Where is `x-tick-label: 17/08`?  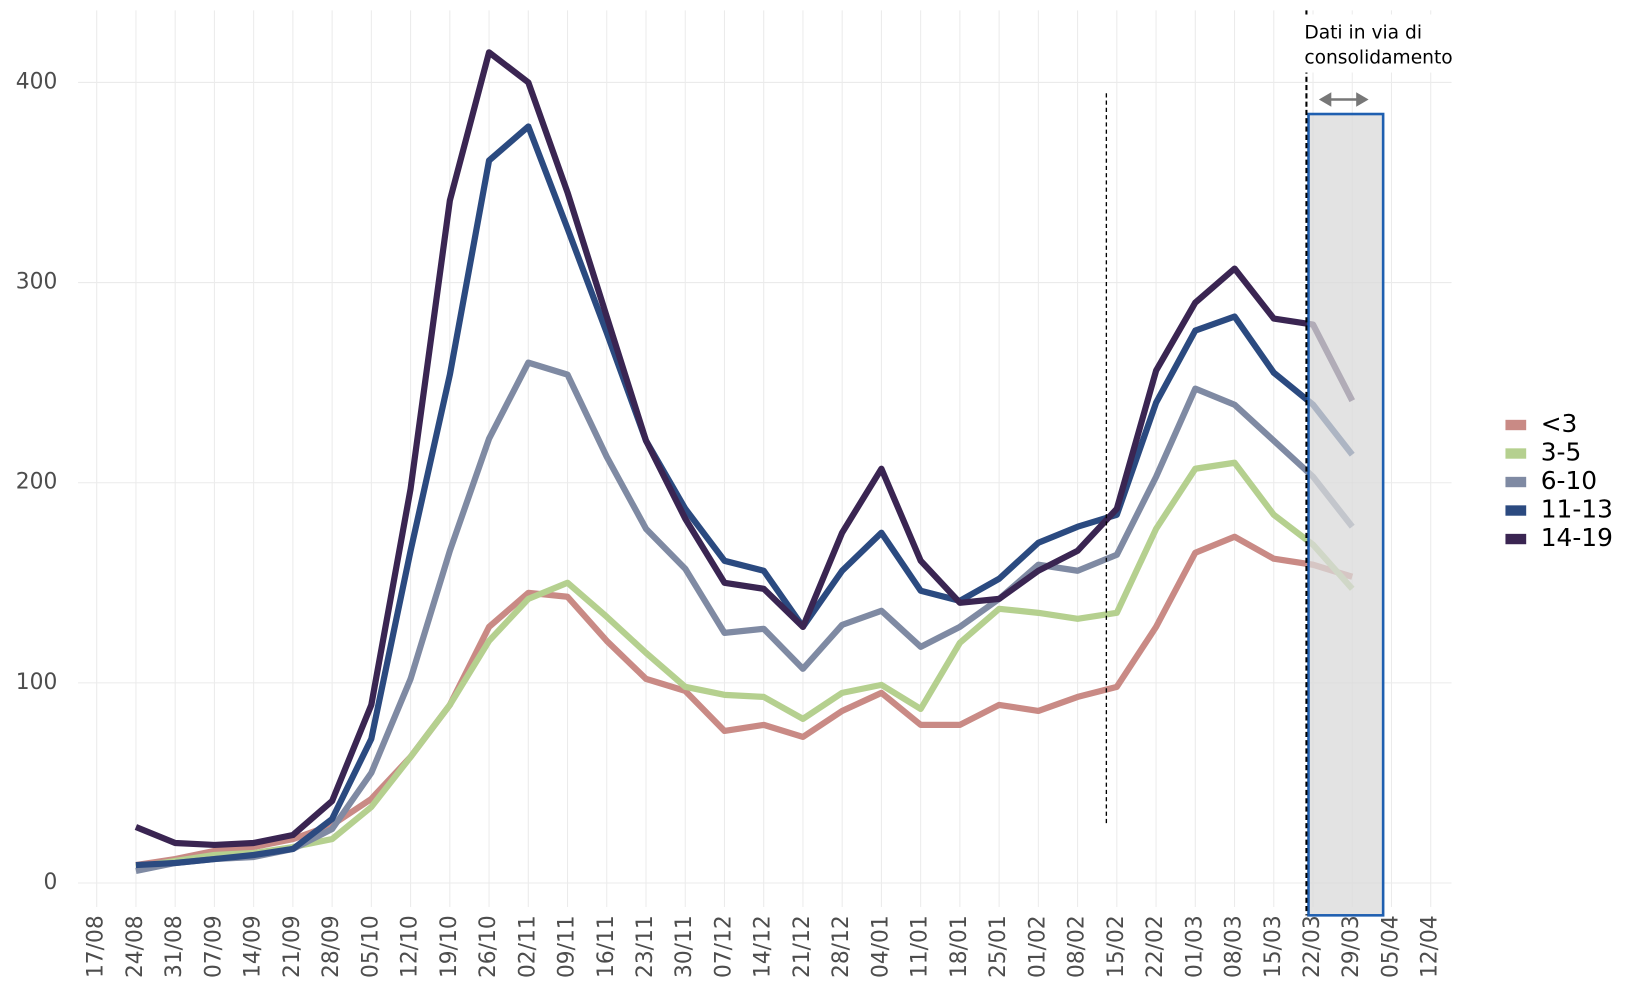 x-tick-label: 17/08 is located at coordinates (96, 946).